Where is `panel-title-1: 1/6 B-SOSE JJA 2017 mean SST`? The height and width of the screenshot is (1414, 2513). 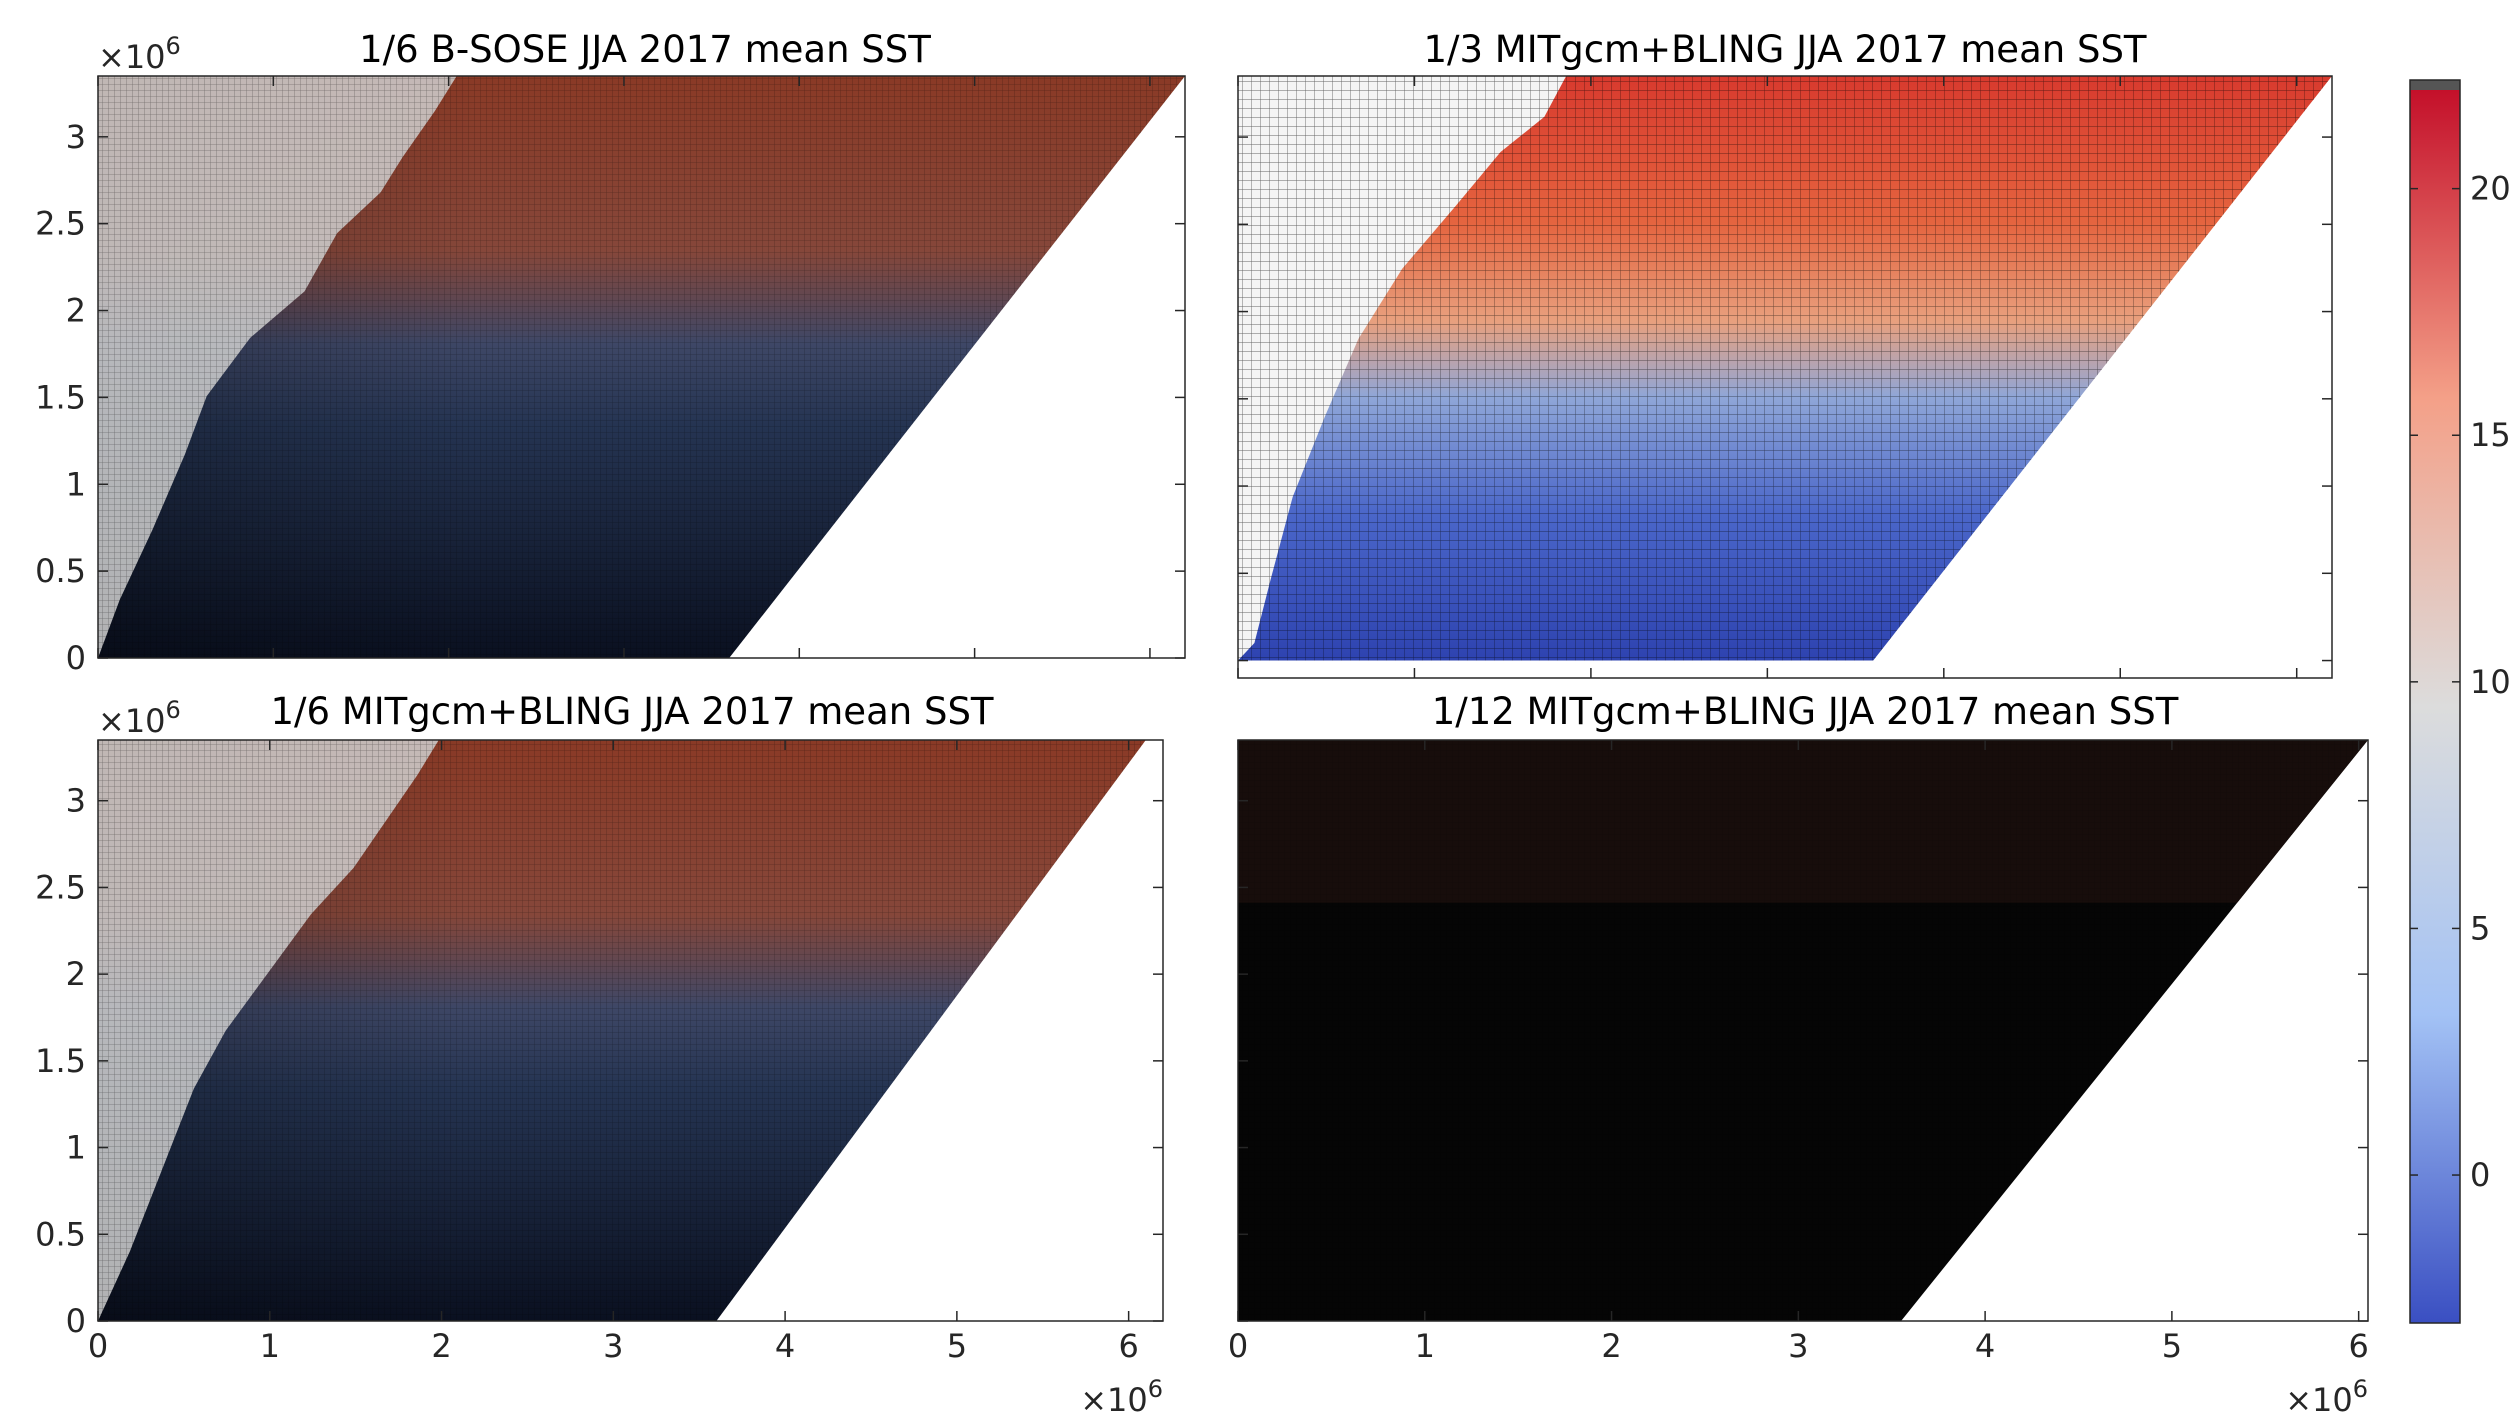
panel-title-1: 1/6 B-SOSE JJA 2017 mean SST is located at coordinates (645, 49).